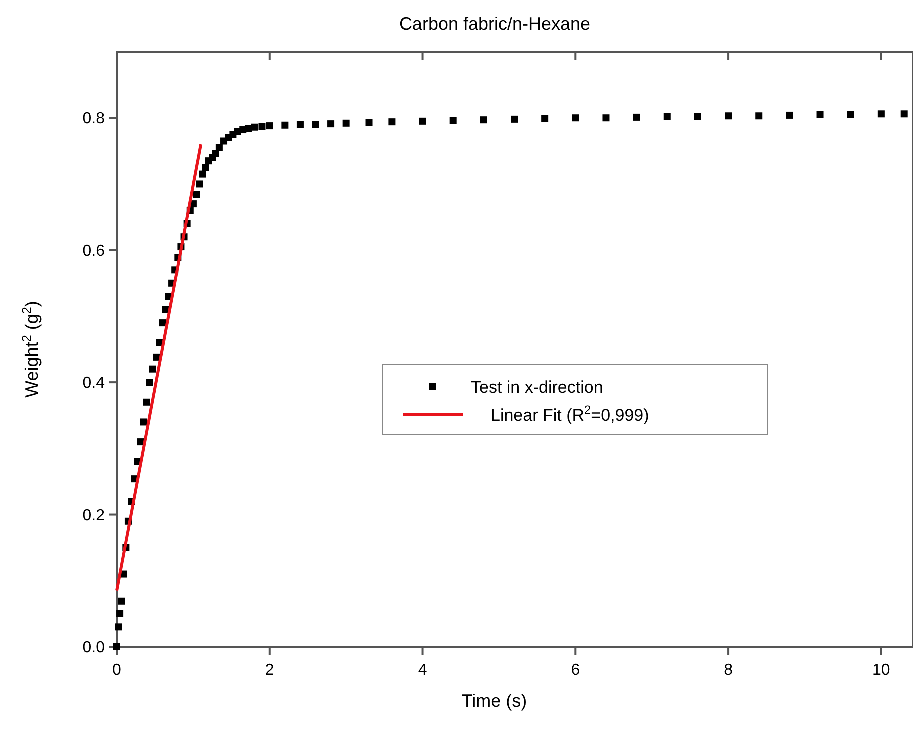 The image size is (913, 737). I want to click on x-tick-label: 4, so click(423, 670).